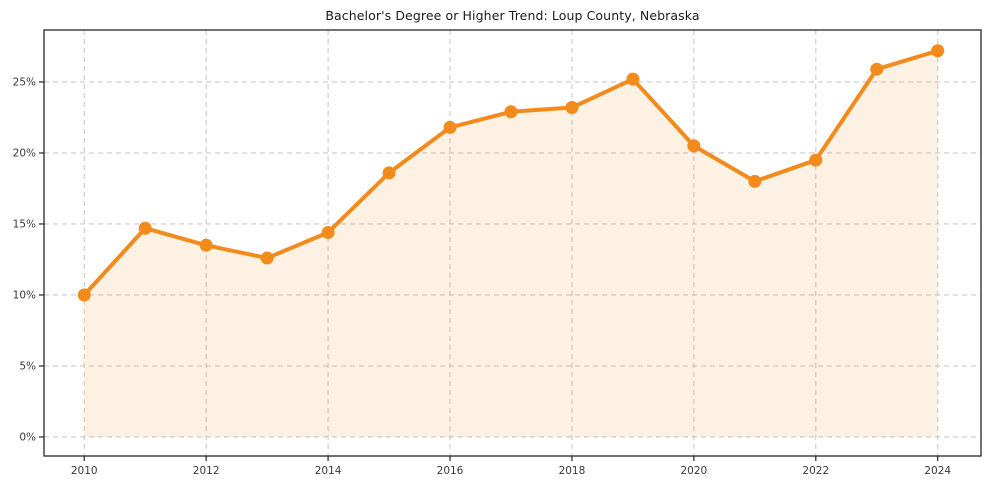  I want to click on x-tick-label: 2010, so click(84, 471).